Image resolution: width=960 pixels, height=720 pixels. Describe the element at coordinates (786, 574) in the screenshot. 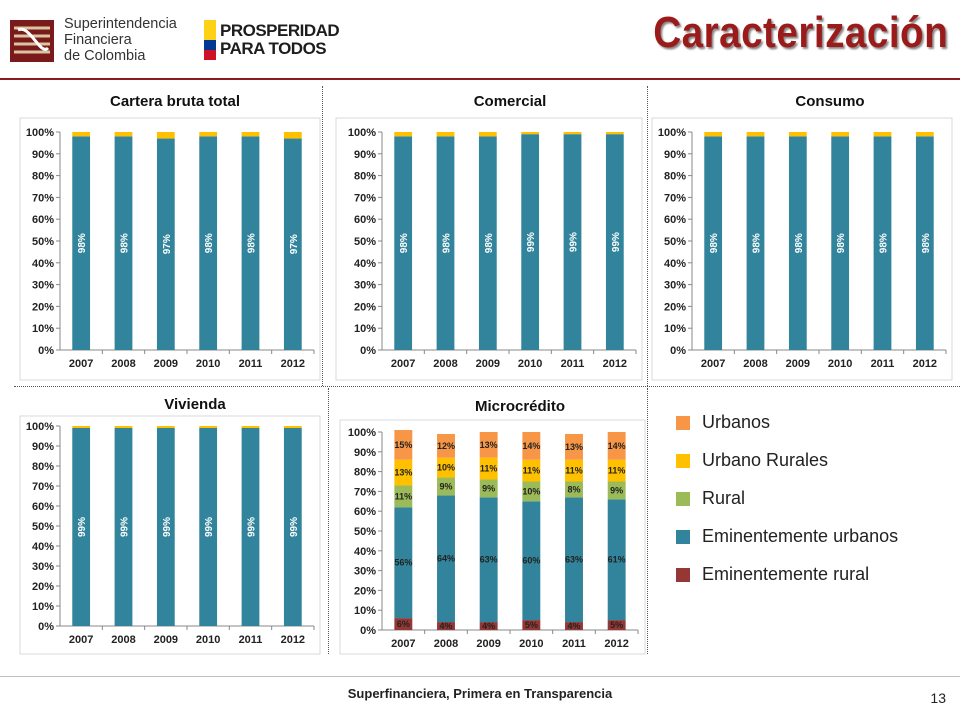

I see `legend-label-eminentemente-rural: Eminentemente rural` at that location.